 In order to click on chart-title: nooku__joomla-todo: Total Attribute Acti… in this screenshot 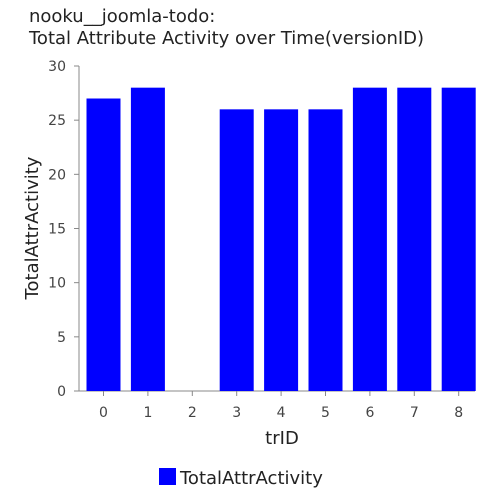, I will do `click(226, 28)`.